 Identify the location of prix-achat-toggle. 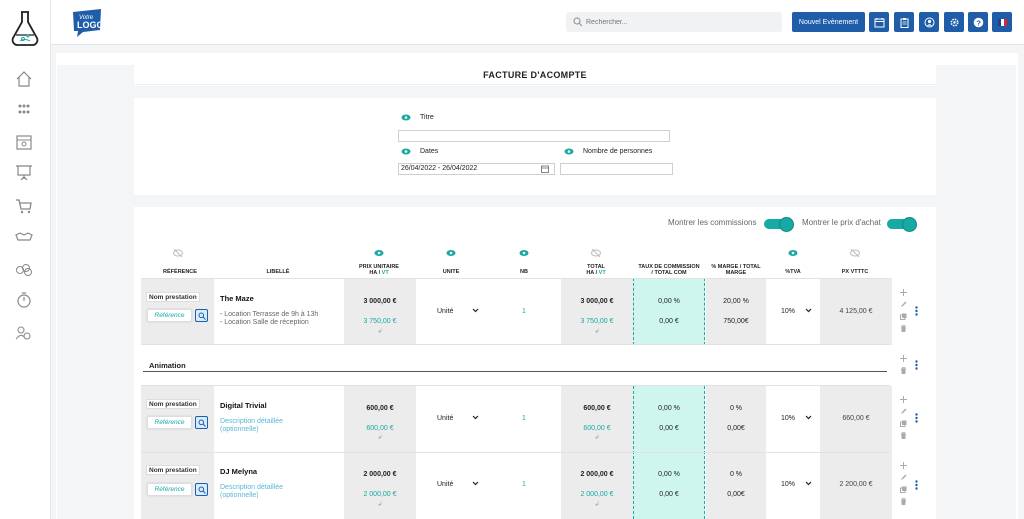
(902, 224).